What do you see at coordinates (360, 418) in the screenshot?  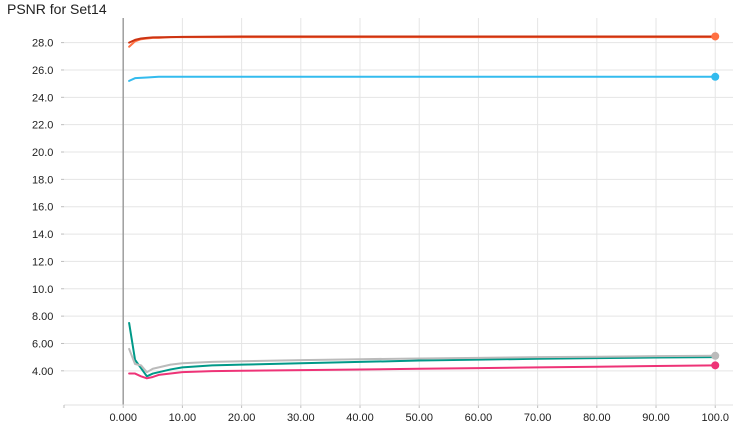 I see `x-tick-label: 40.00` at bounding box center [360, 418].